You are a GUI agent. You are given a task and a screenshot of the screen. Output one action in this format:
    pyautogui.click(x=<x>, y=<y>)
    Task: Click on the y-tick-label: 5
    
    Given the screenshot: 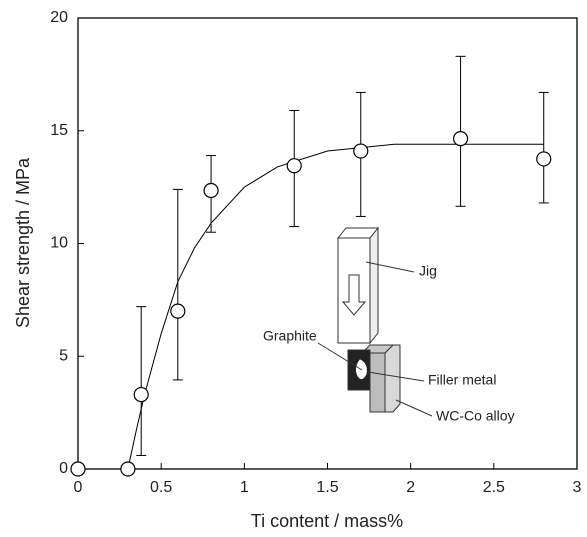 What is the action you would take?
    pyautogui.click(x=63, y=355)
    